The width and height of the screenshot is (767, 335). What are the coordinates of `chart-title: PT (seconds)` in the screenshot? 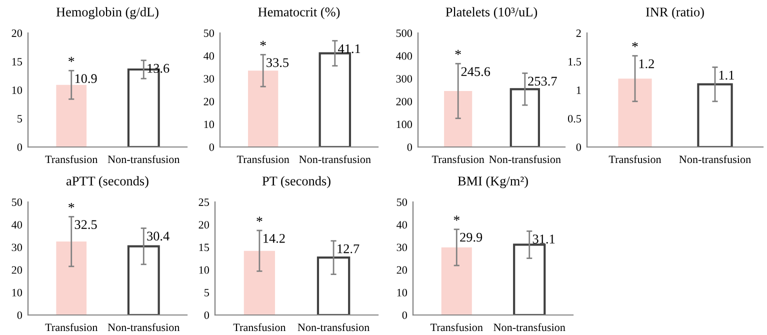 It's located at (296, 182).